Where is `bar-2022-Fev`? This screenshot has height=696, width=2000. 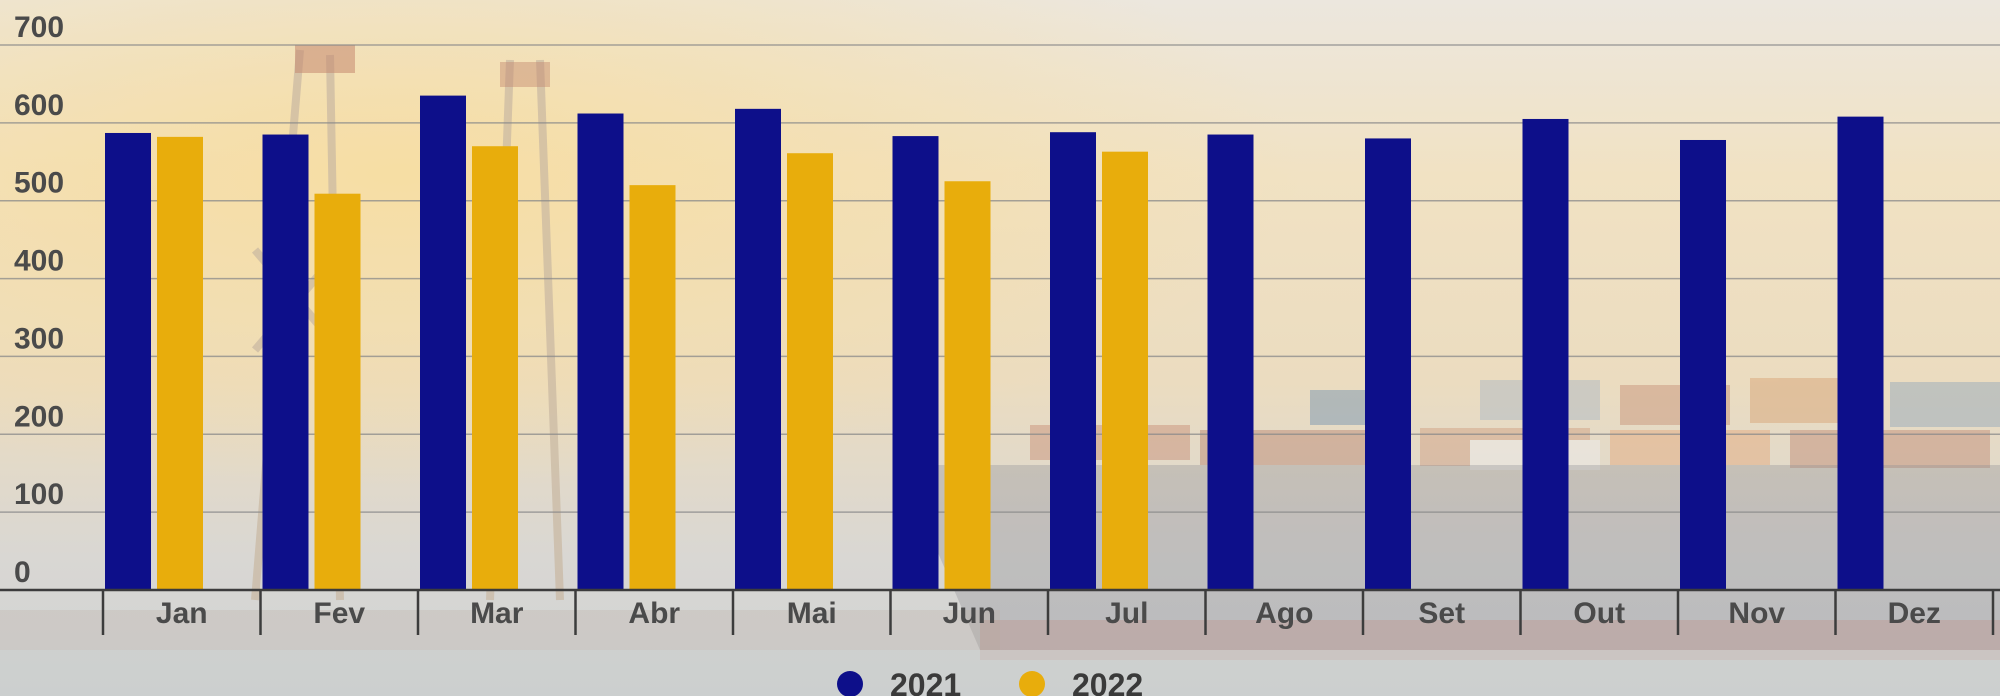 bar-2022-Fev is located at coordinates (337, 391).